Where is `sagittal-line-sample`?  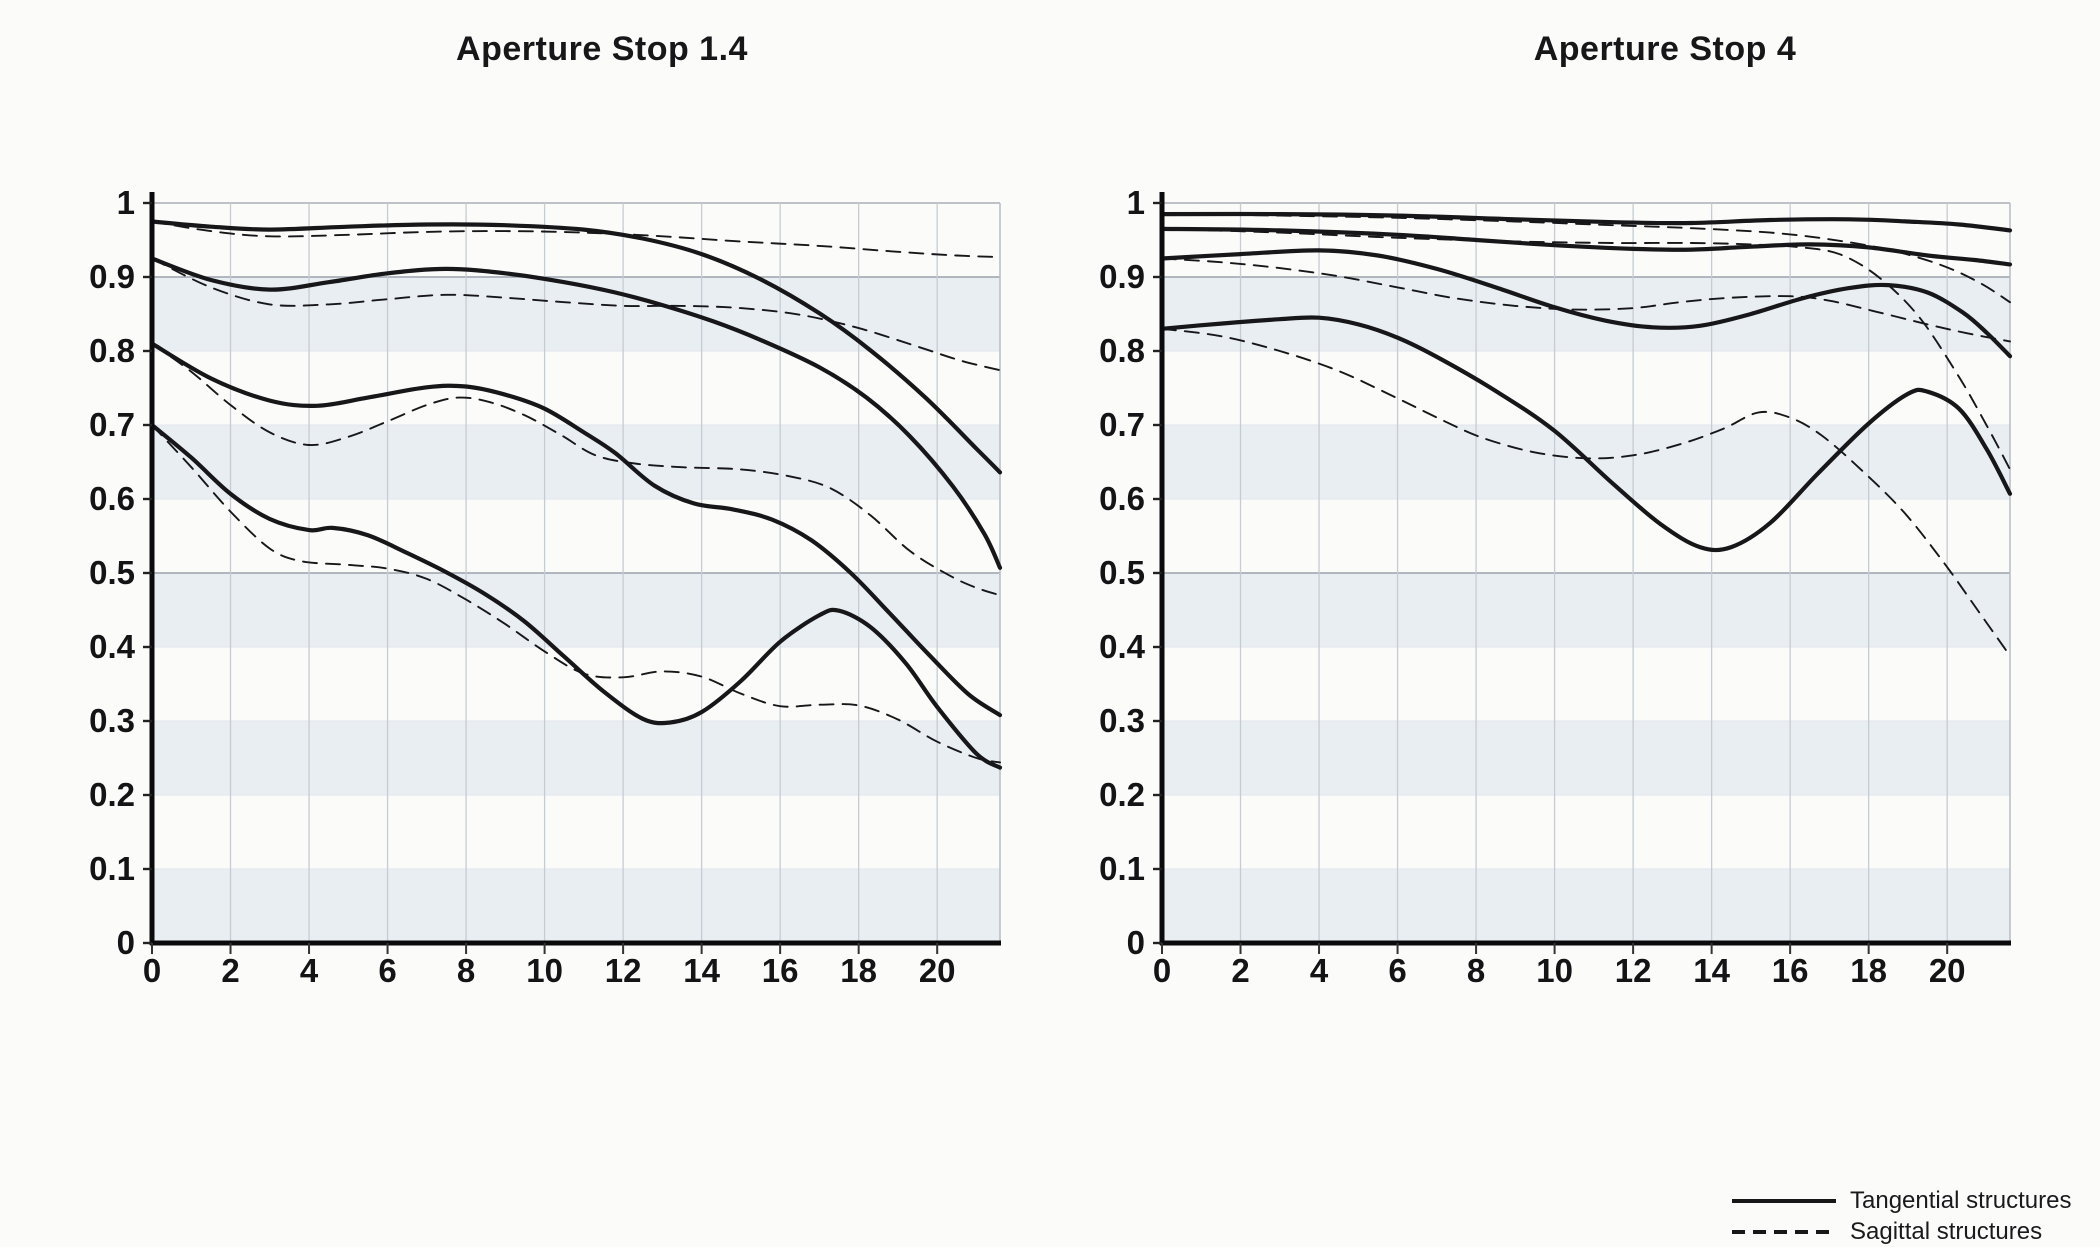 sagittal-line-sample is located at coordinates (1784, 1231).